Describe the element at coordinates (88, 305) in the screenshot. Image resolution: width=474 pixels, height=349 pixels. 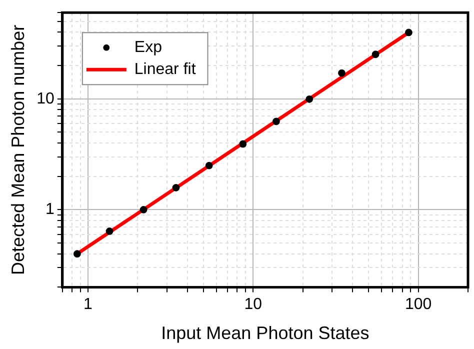
I see `x-tick-label: 1` at that location.